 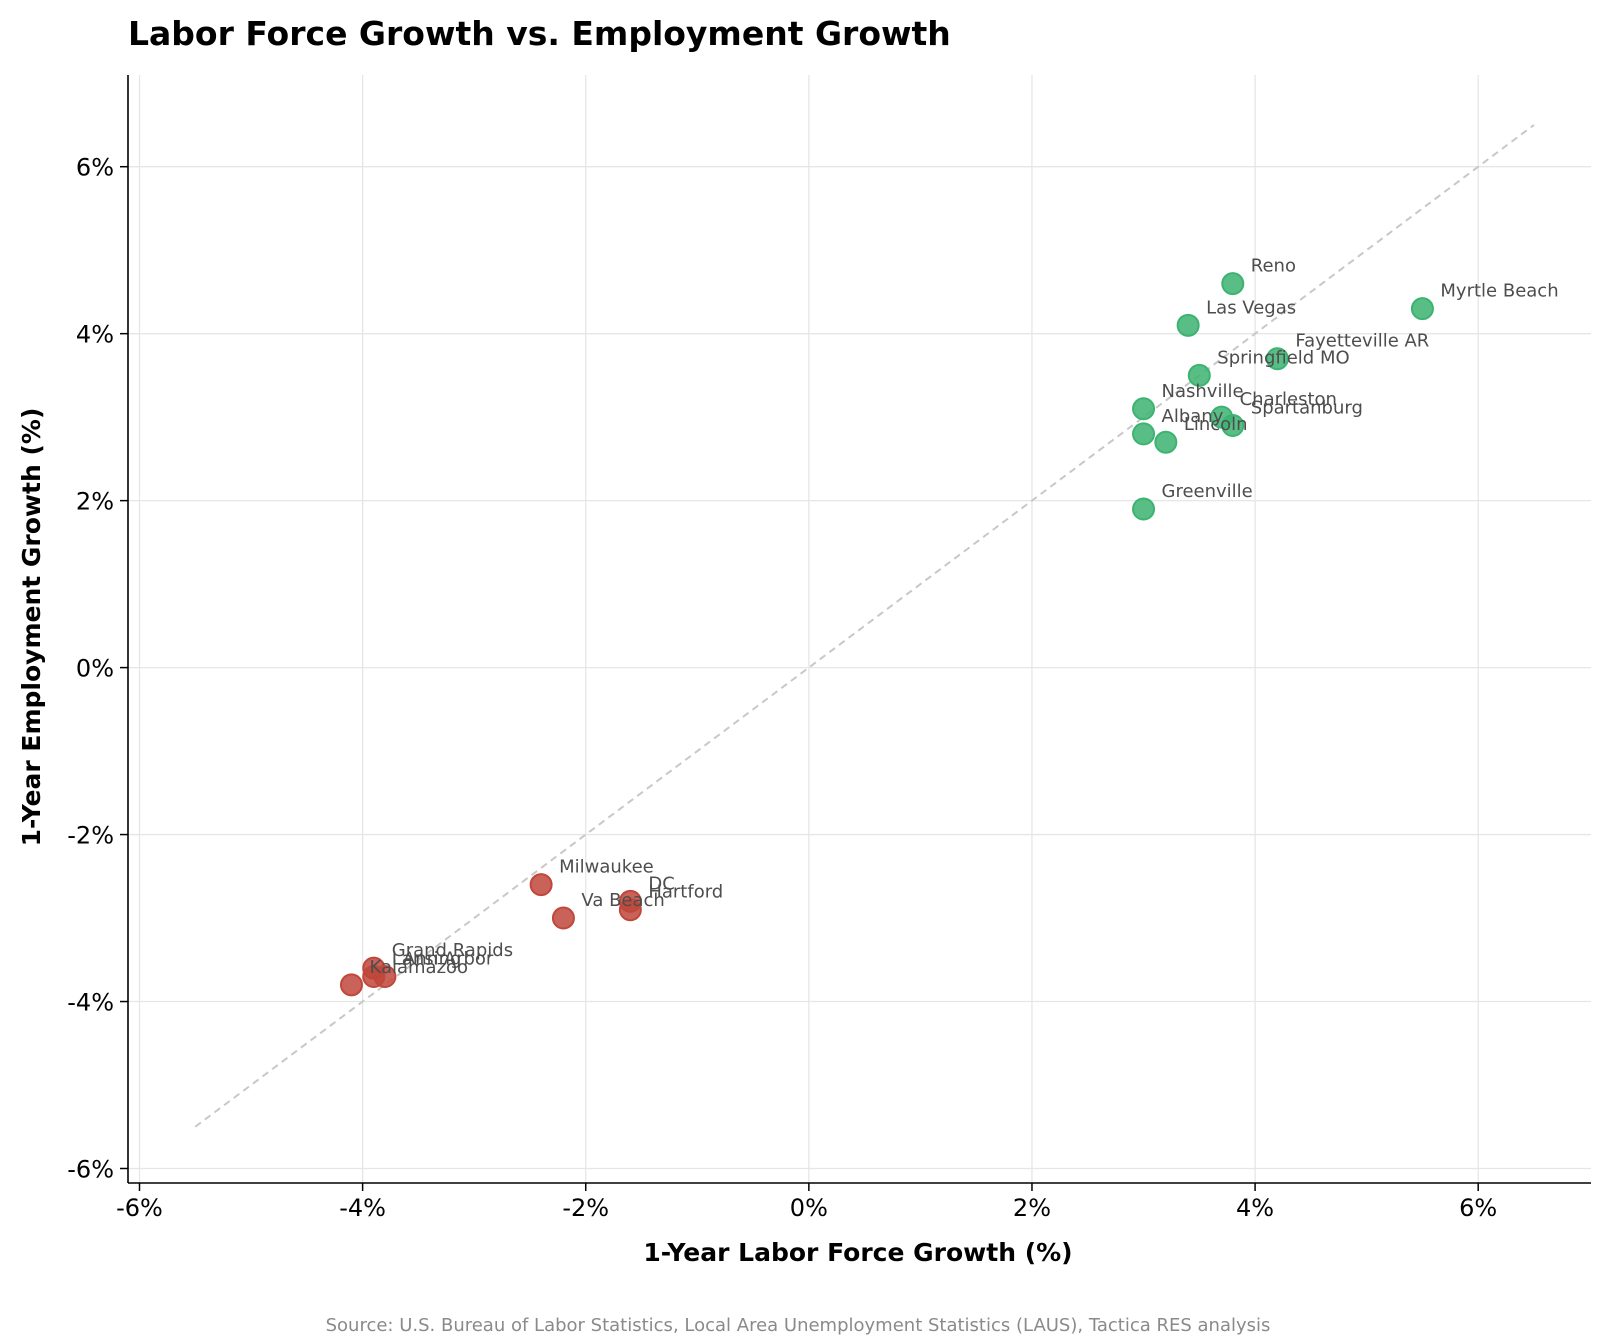 What do you see at coordinates (362, 1208) in the screenshot?
I see `x-tick-label: -4%` at bounding box center [362, 1208].